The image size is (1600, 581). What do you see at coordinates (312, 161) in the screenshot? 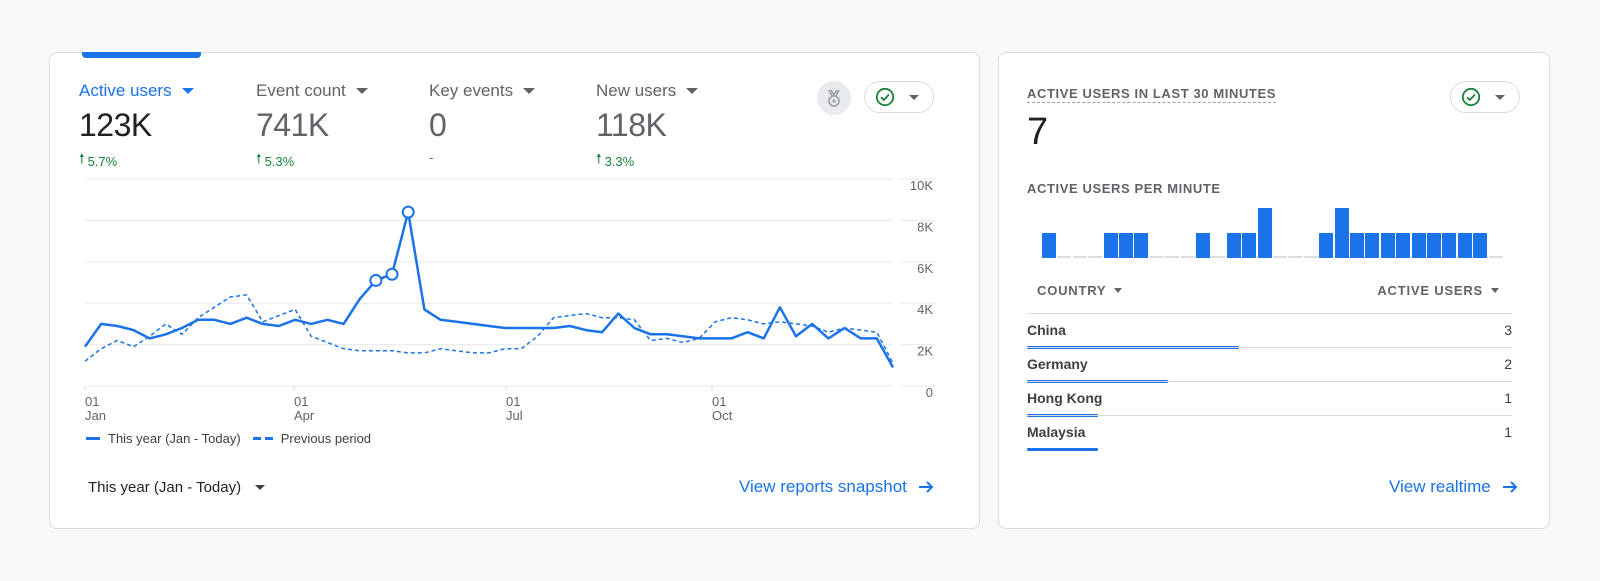
I see `metric-delta: 🠕 5.3%` at bounding box center [312, 161].